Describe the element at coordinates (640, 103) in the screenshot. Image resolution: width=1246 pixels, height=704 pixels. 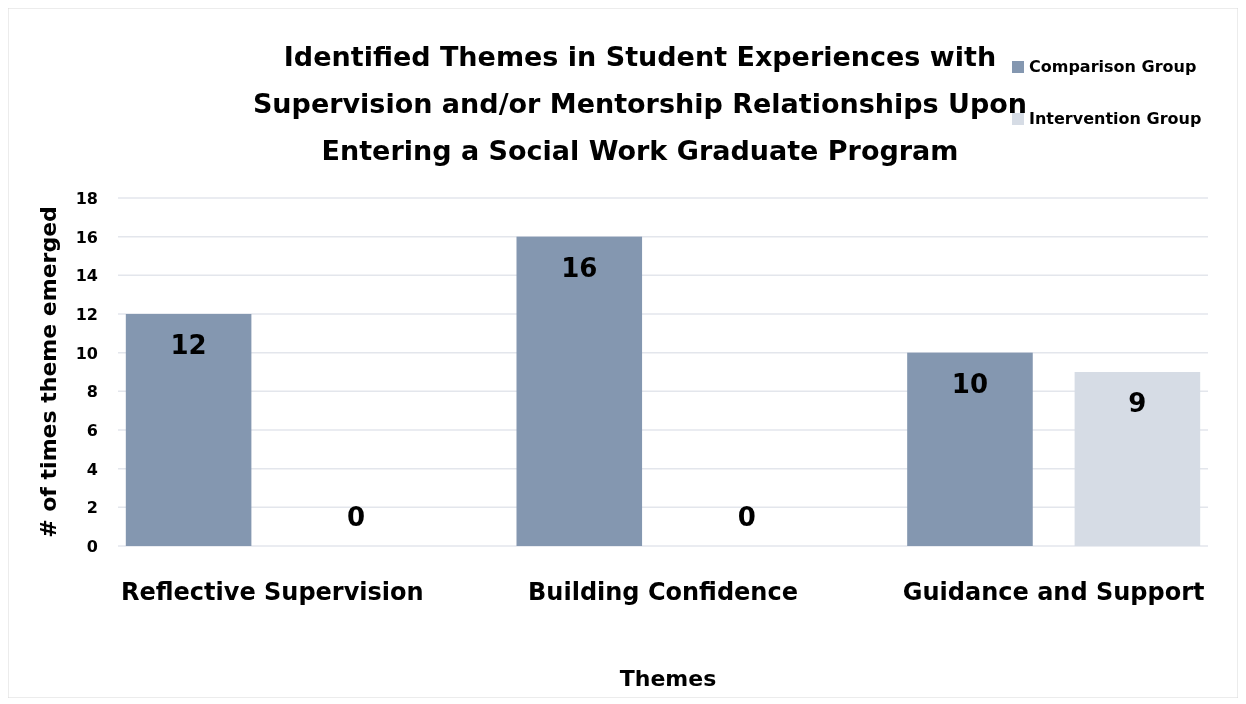
I see `chart-title: Identified Themes in Student Experiences with Supervision and/or Mentorship Relationships Upon Entering a Social Work Graduate Program` at that location.